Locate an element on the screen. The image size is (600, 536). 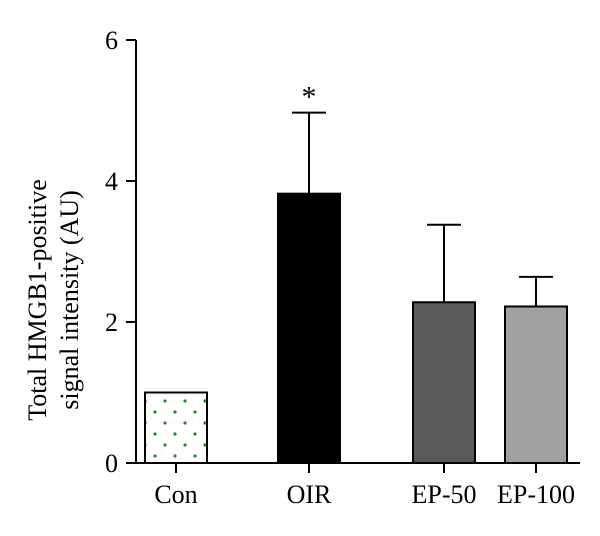
y-axis-label-line-1: Total HMGB1-positive is located at coordinates (37, 300).